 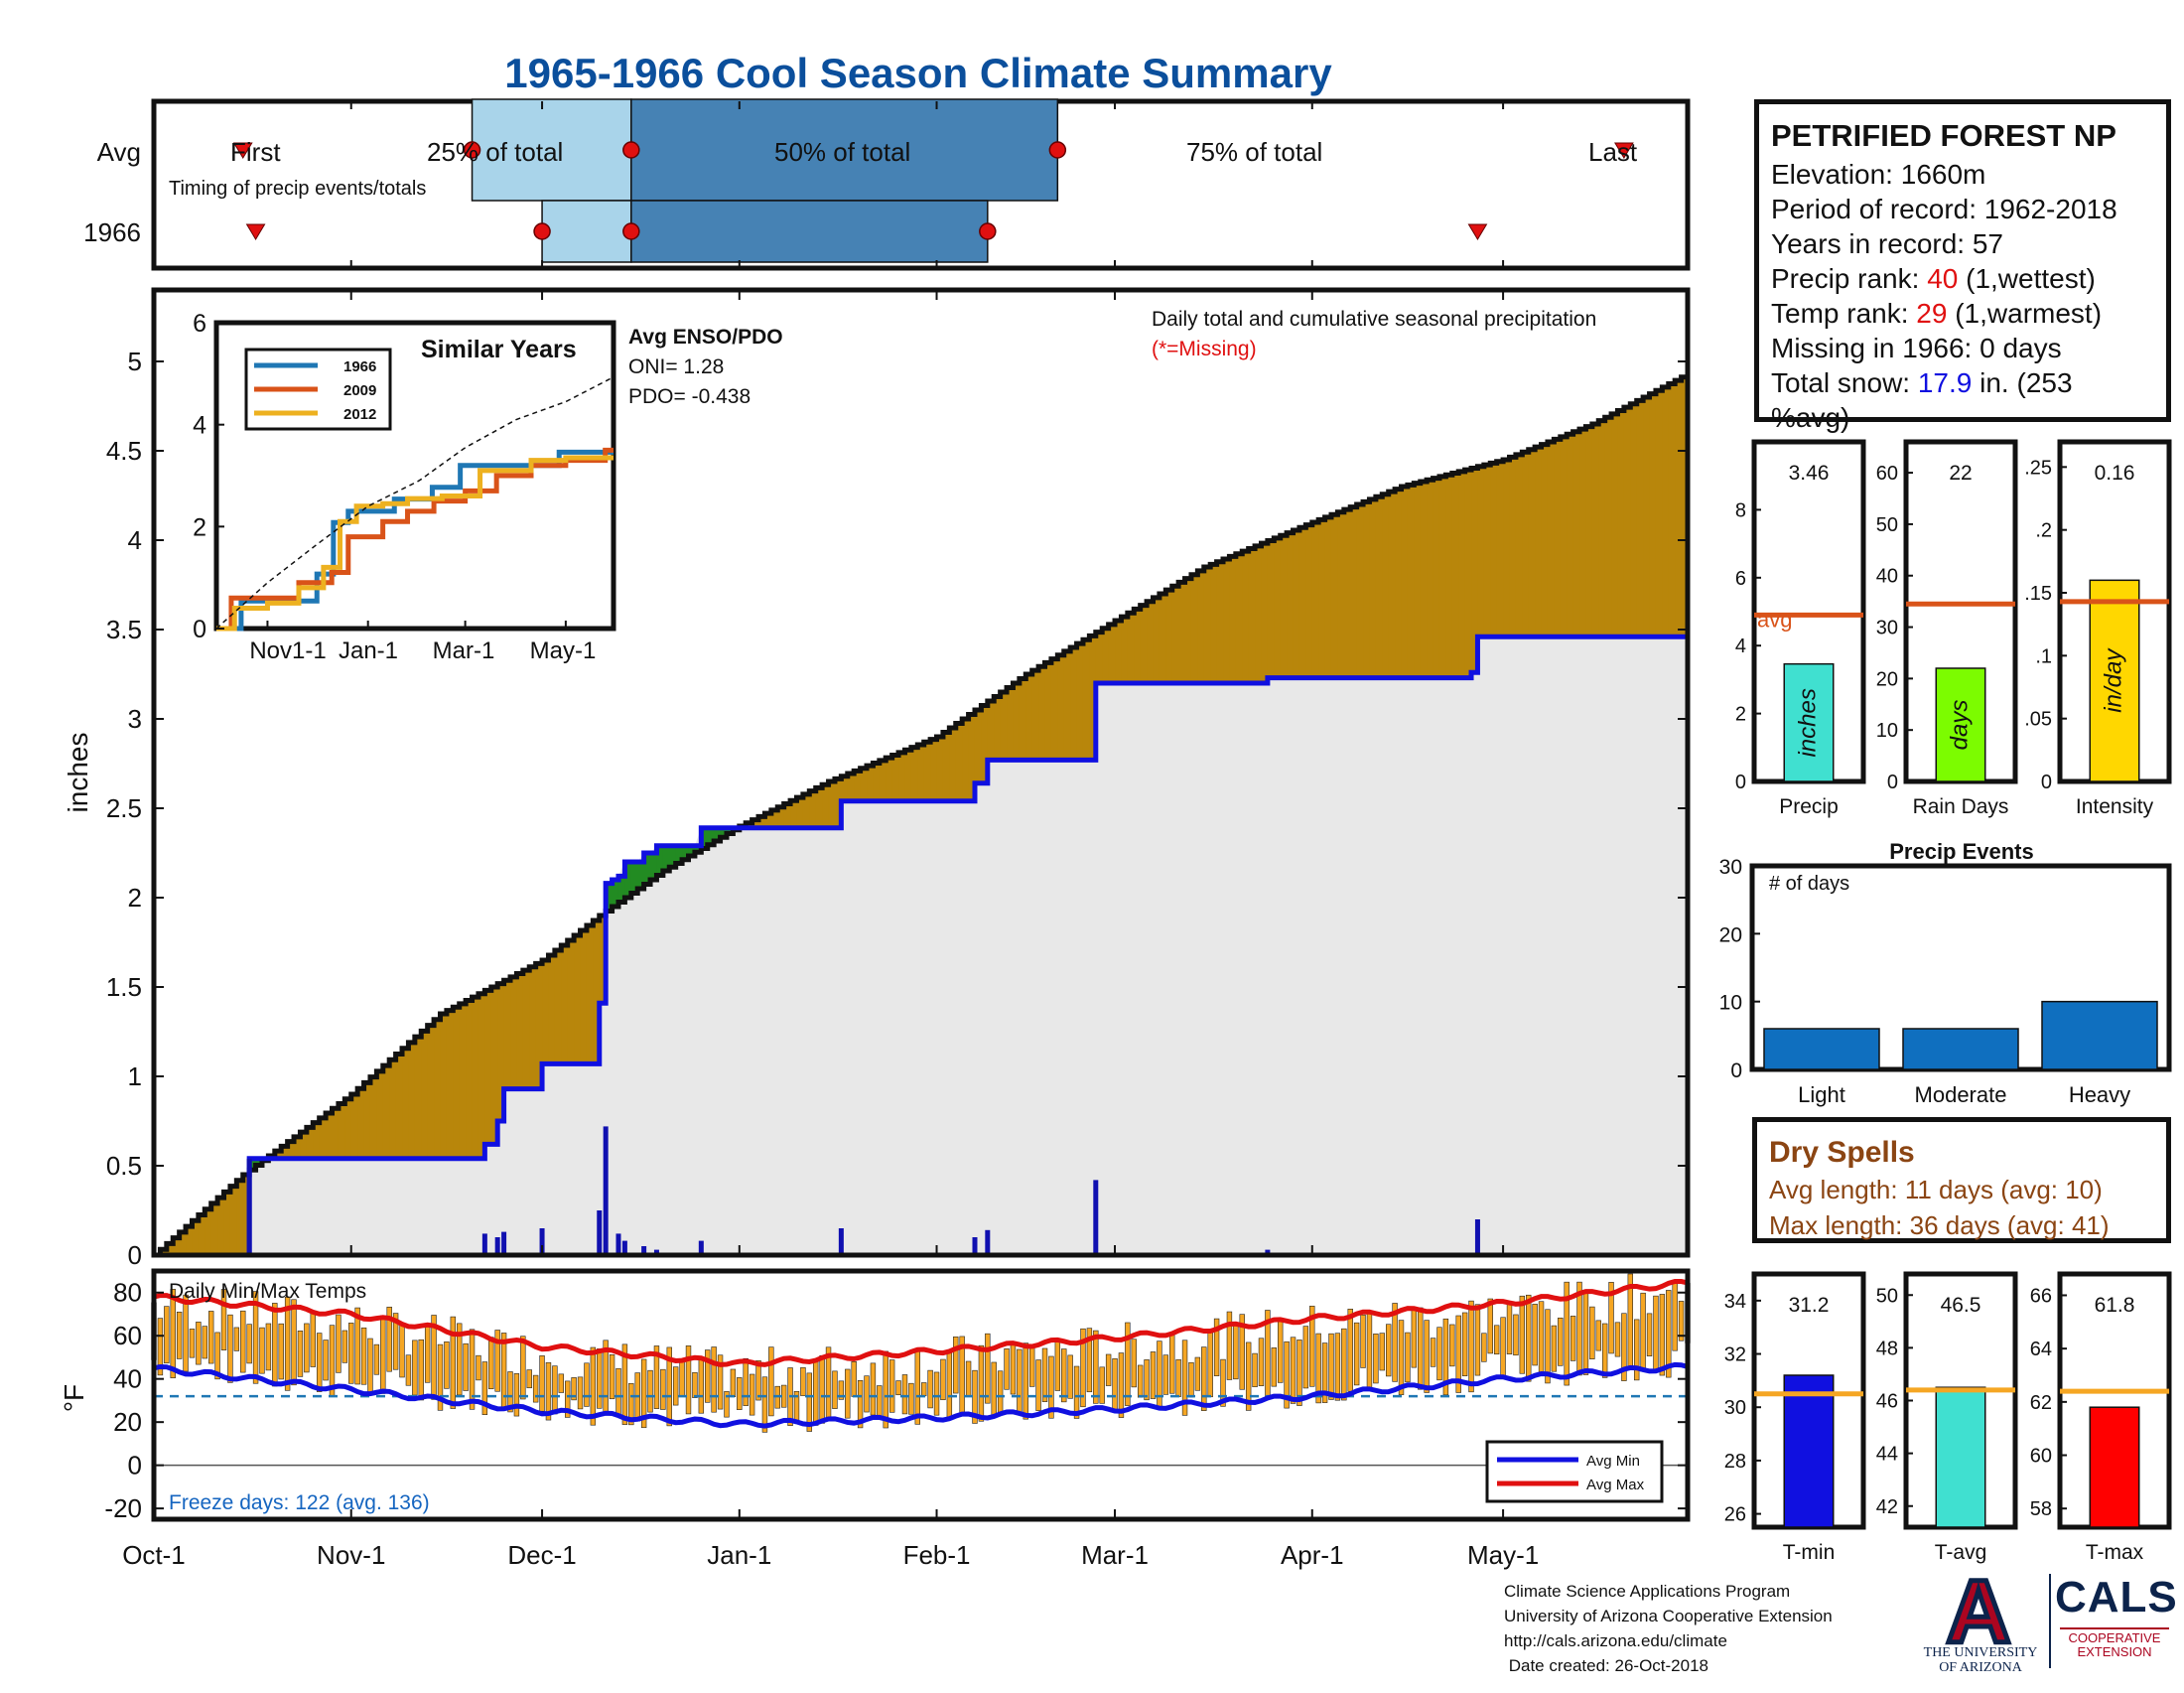 What do you see at coordinates (1606, 1666) in the screenshot?
I see `footer-date: Date created: 26-Oct-2018` at bounding box center [1606, 1666].